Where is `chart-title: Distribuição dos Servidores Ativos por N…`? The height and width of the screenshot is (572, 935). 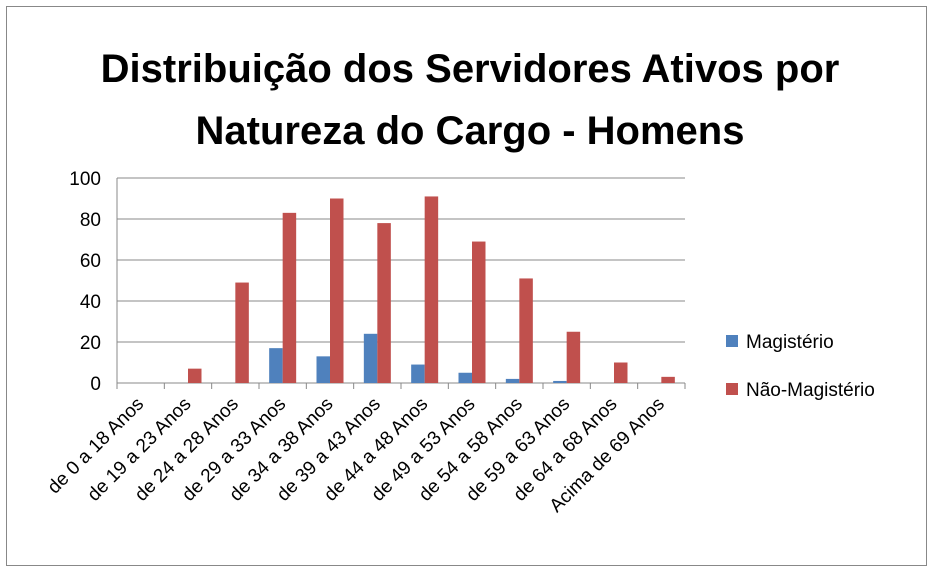 chart-title: Distribuição dos Servidores Ativos por N… is located at coordinates (470, 100).